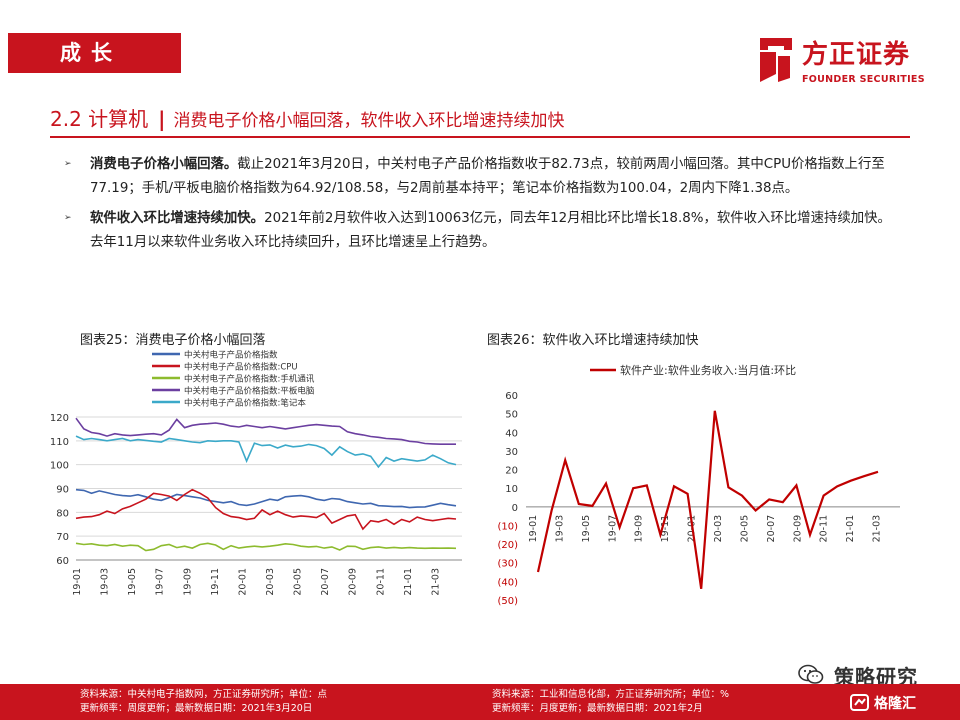 The image size is (960, 720). I want to click on logo-chinese-name: 方正证券, so click(856, 55).